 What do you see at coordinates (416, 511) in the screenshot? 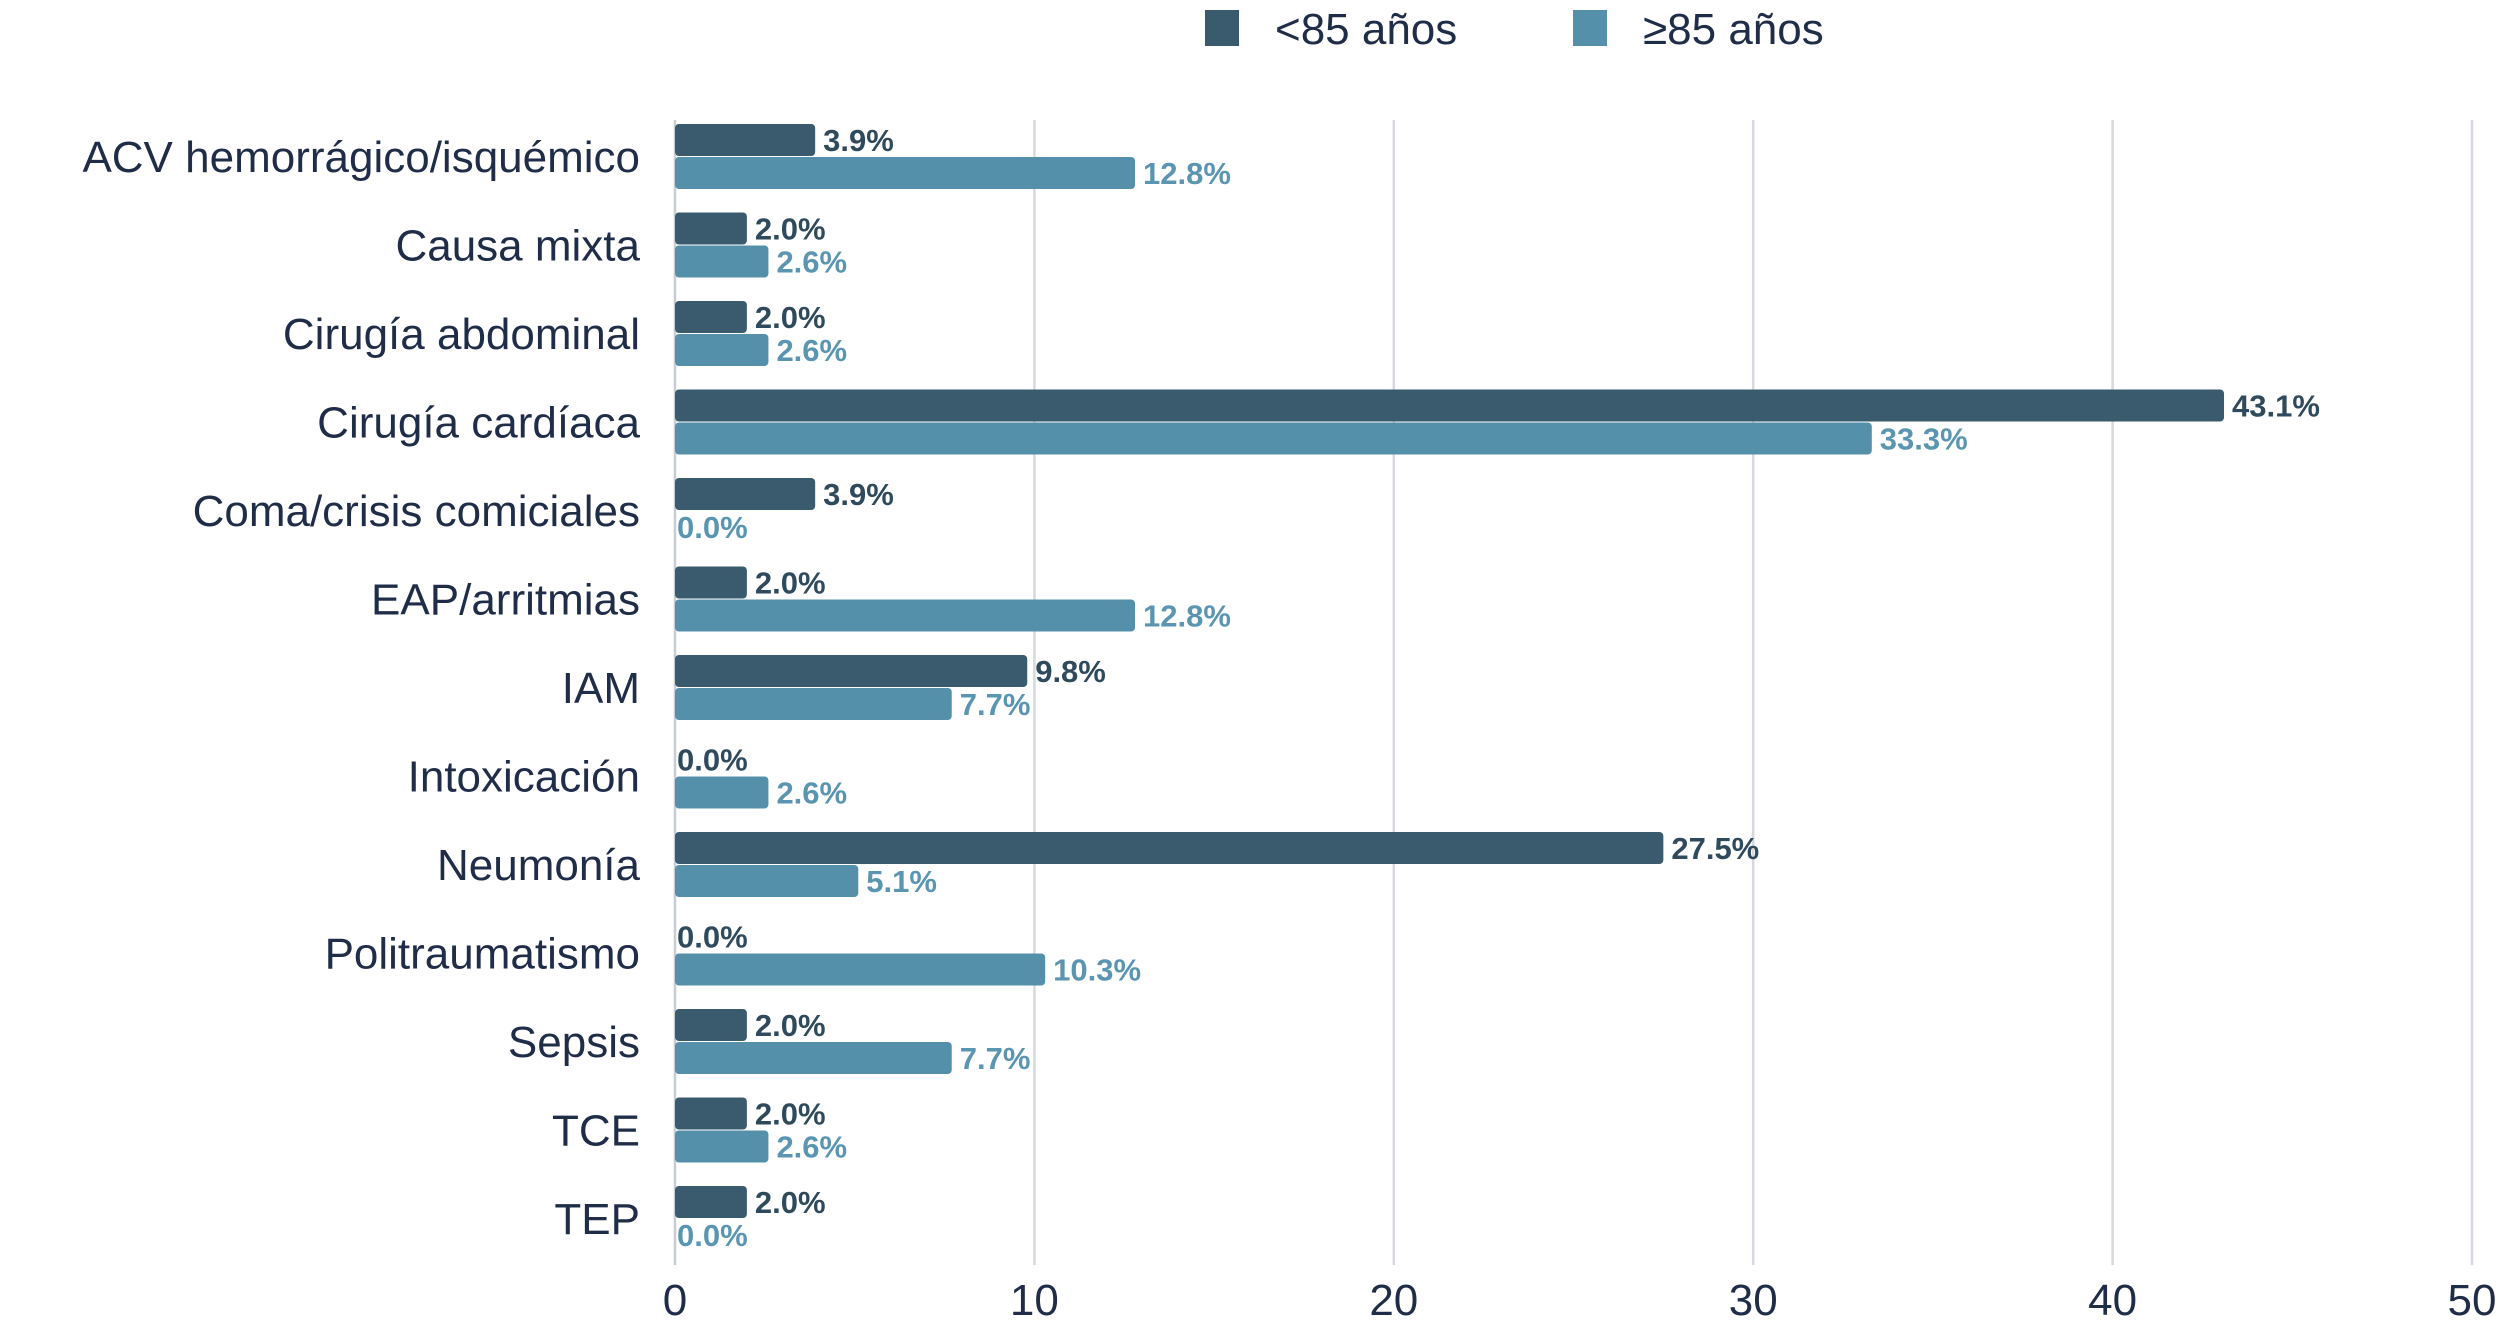
I see `category-label: Coma/crisis comiciales` at bounding box center [416, 511].